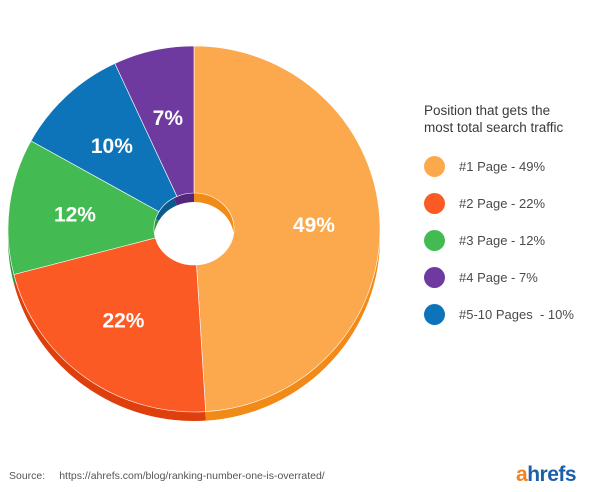 This screenshot has height=492, width=599. What do you see at coordinates (123, 320) in the screenshot?
I see `slice-label-2: 22%` at bounding box center [123, 320].